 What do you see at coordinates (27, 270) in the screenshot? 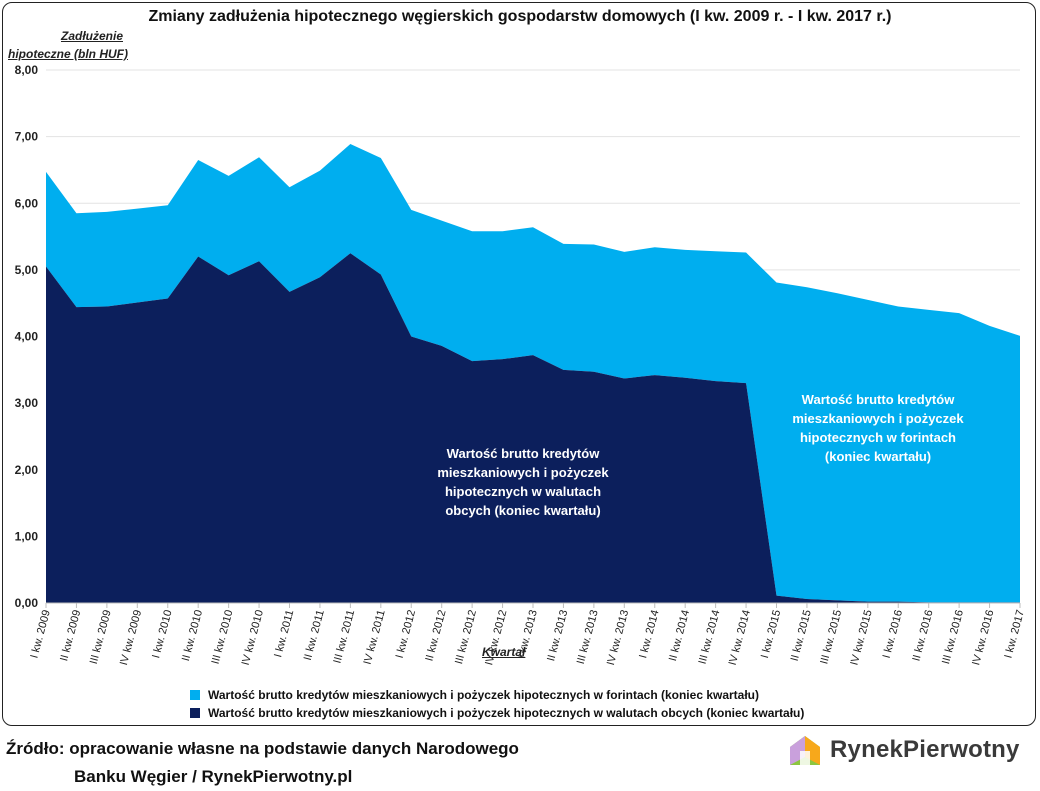
I see `y-tick-label: 5,00` at bounding box center [27, 270].